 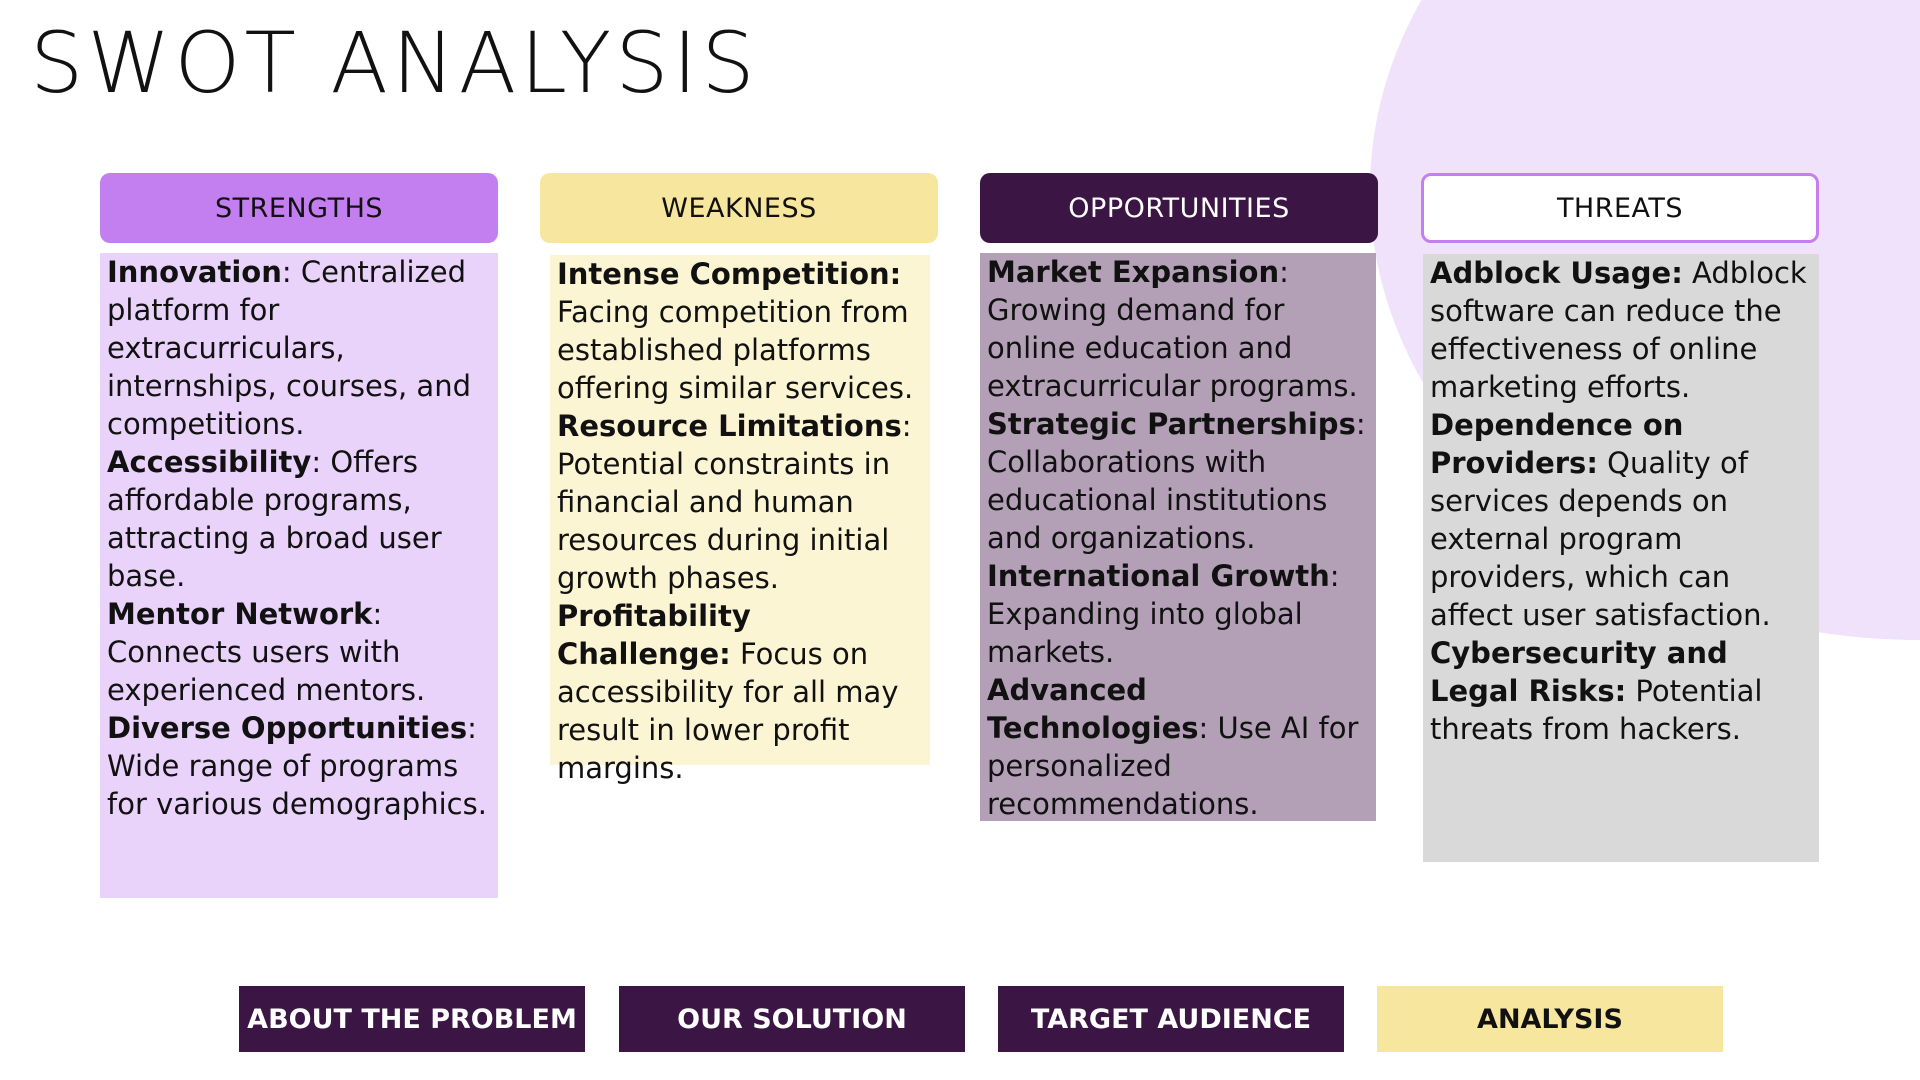 What do you see at coordinates (1620, 208) in the screenshot?
I see `threats-header: THREATS` at bounding box center [1620, 208].